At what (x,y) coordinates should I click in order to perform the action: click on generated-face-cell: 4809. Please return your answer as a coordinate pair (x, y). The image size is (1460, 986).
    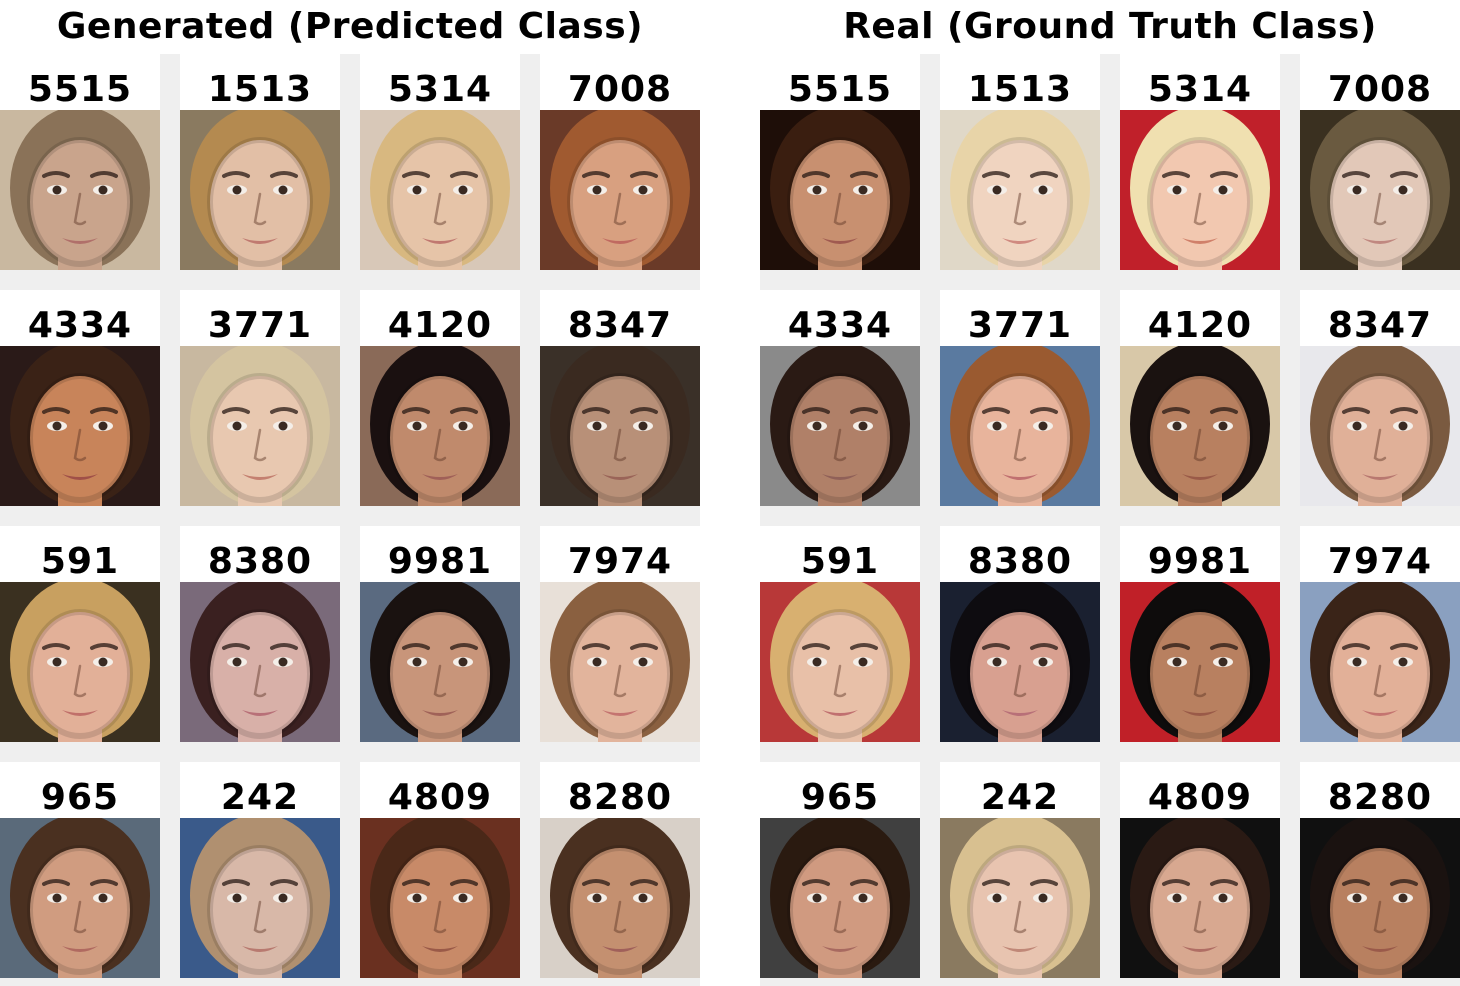
    Looking at the image, I should click on (440, 870).